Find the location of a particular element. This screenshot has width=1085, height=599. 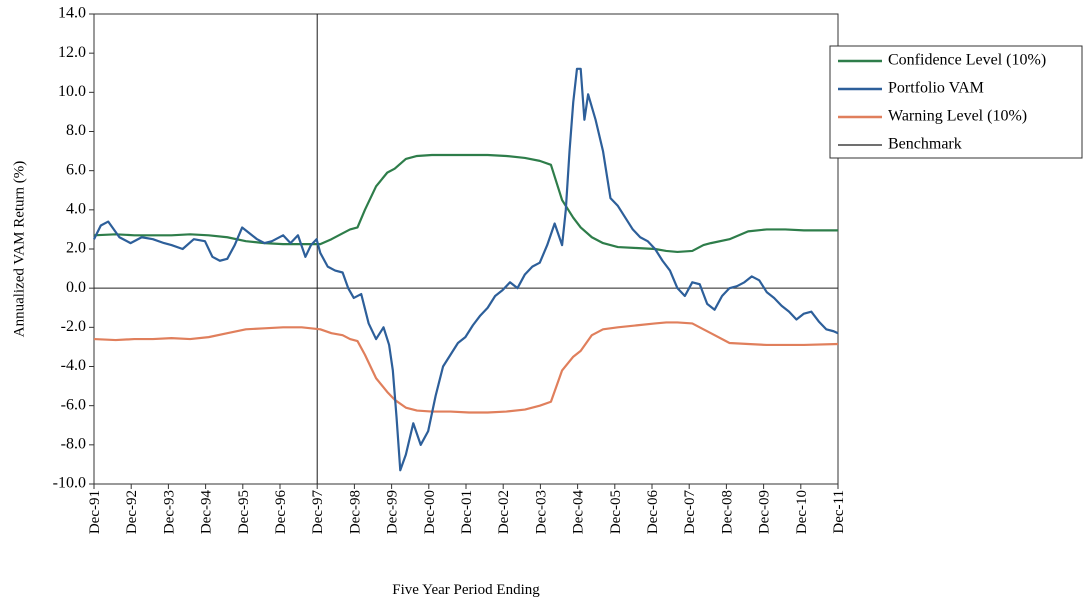

x-tick-label: Dec-04 is located at coordinates (579, 512).